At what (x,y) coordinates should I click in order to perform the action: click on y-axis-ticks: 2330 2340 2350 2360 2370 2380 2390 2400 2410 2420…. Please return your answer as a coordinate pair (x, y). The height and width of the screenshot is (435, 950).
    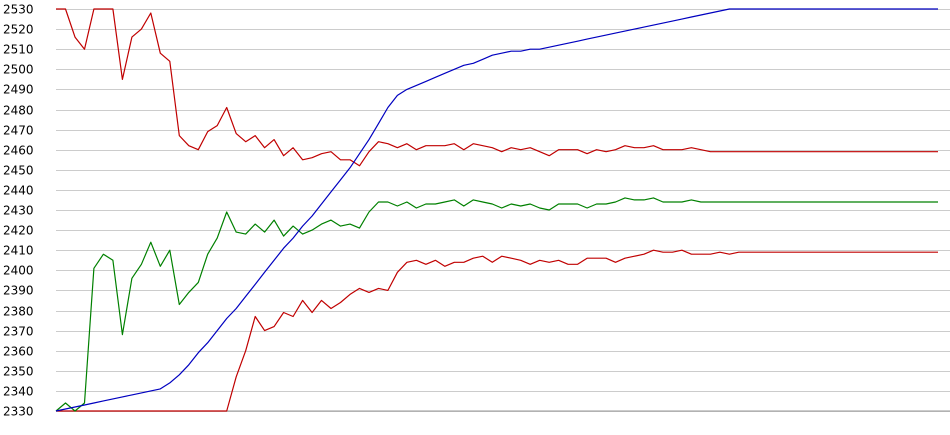
    Looking at the image, I should click on (18, 211).